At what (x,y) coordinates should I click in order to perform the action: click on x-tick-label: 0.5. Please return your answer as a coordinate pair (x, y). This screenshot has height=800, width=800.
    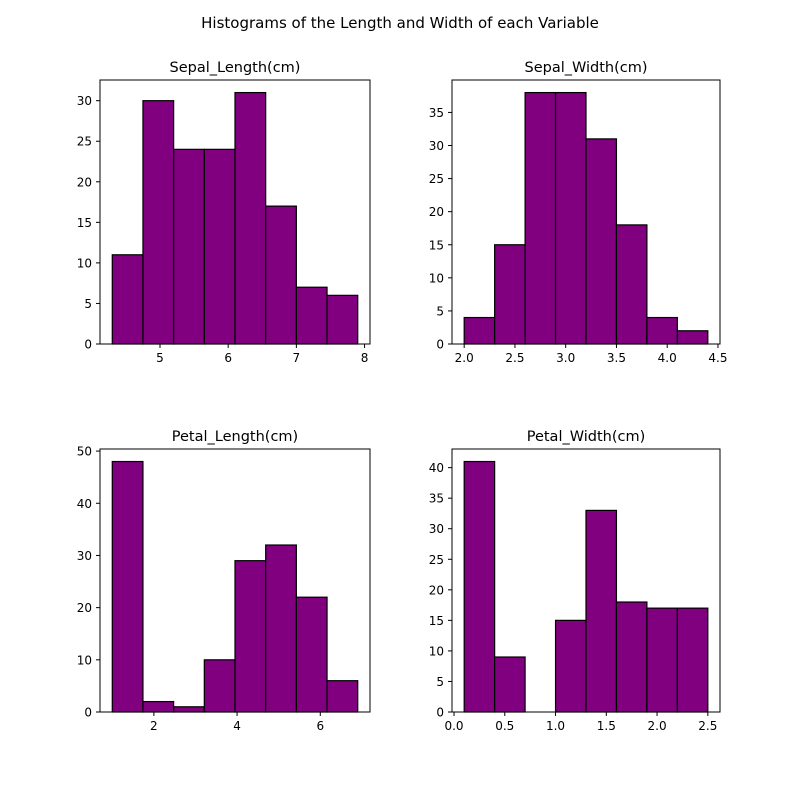
    Looking at the image, I should click on (504, 726).